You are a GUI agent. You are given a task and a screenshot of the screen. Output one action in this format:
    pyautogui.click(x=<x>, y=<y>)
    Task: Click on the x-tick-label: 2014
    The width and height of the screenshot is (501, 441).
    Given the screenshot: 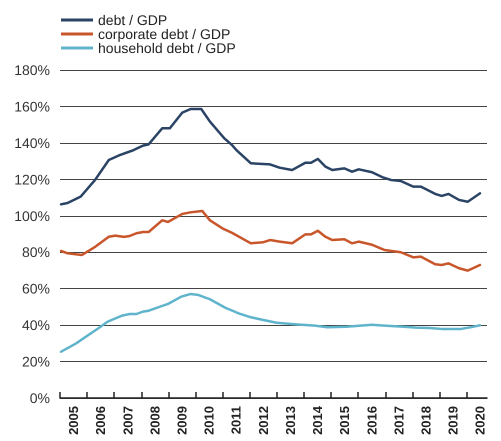 What is the action you would take?
    pyautogui.click(x=318, y=420)
    